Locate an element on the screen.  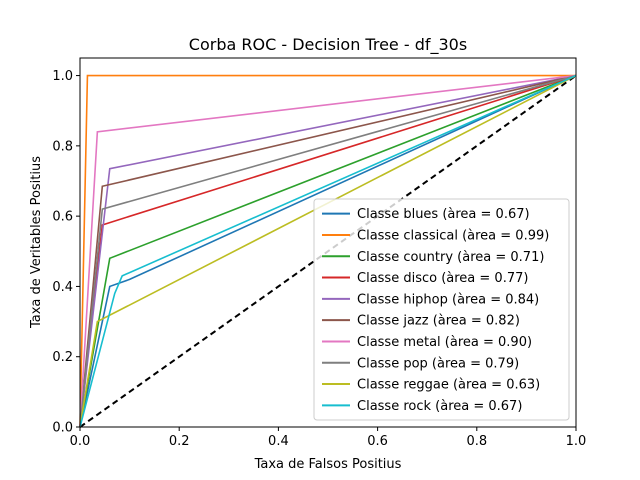
chart-title: Corba ROC - Decision Tree - df_30s is located at coordinates (328, 45).